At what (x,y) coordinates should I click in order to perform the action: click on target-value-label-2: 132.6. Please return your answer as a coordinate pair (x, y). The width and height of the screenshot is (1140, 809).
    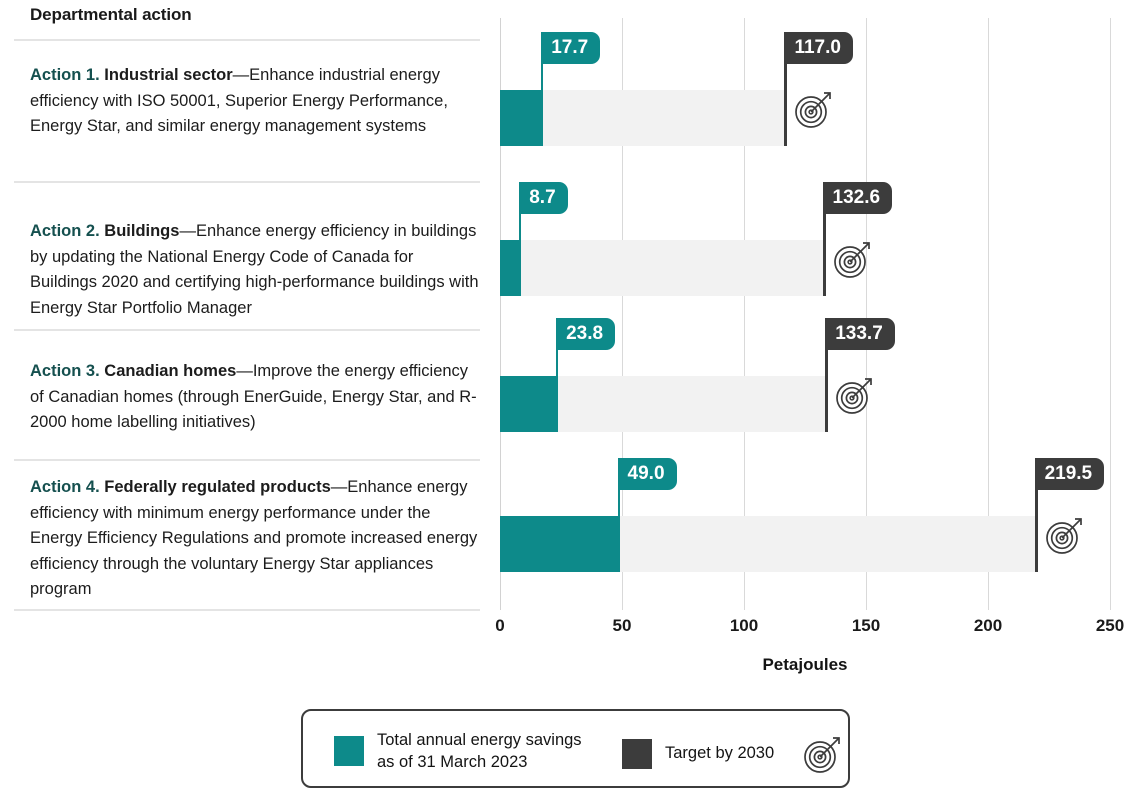
    Looking at the image, I should click on (857, 198).